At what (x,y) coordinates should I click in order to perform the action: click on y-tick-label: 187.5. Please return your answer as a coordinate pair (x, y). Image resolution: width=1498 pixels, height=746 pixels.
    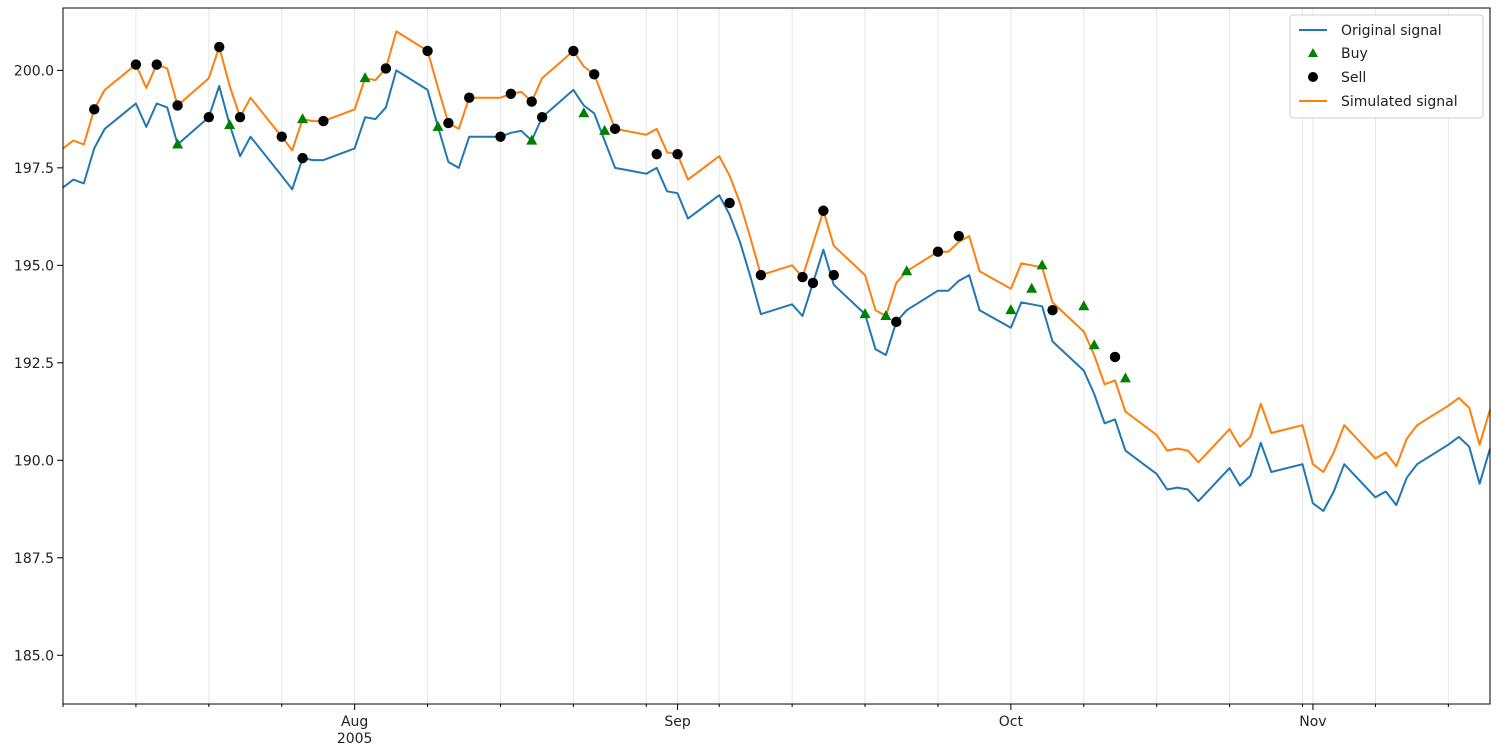
    Looking at the image, I should click on (34, 559).